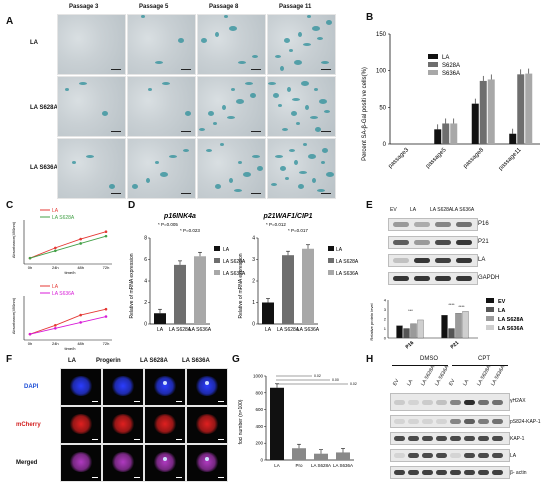 Image resolution: width=550 pixels, height=492 pixels. I want to click on chart-c-bottom-plot: 0h 24h 48h 72h, so click(67, 321).